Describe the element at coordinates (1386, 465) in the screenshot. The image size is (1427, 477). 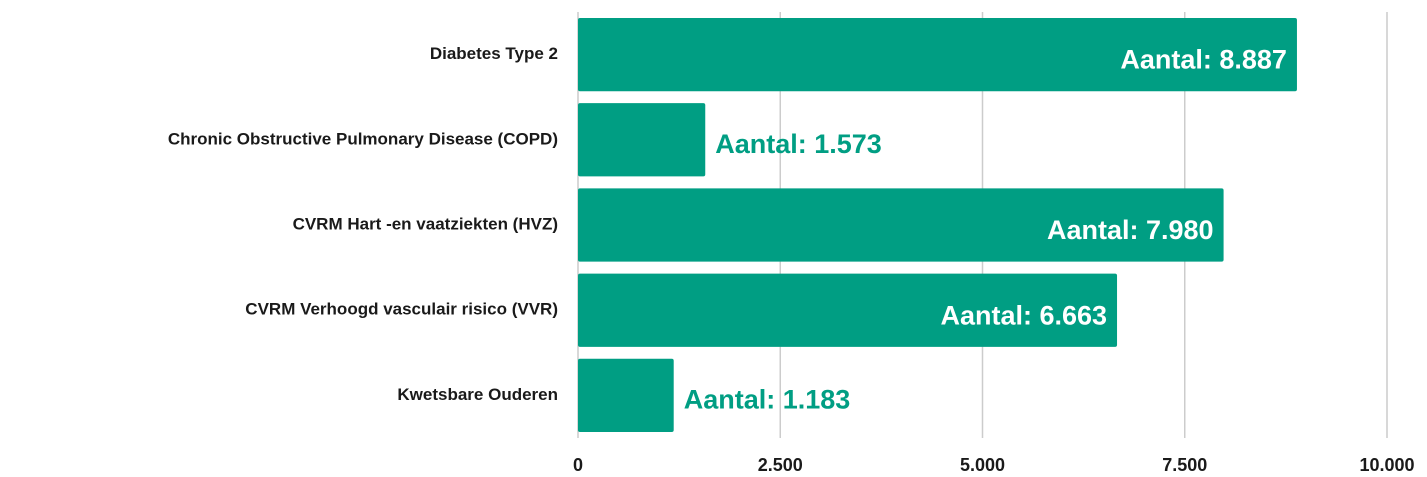
I see `x-tick-label: 10.000` at that location.